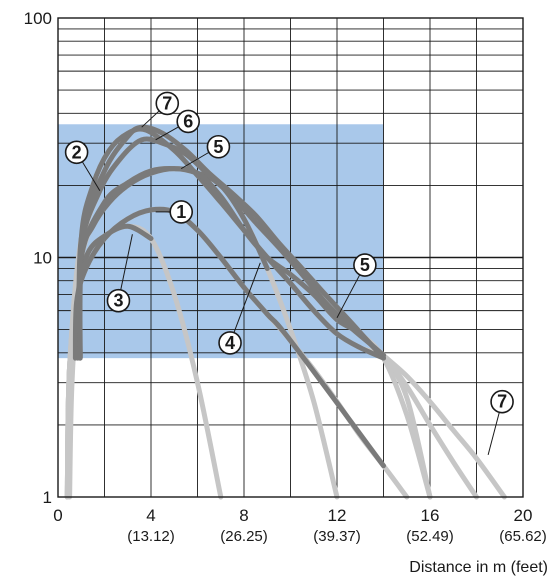 The height and width of the screenshot is (583, 552). I want to click on callout-label: 6, so click(188, 121).